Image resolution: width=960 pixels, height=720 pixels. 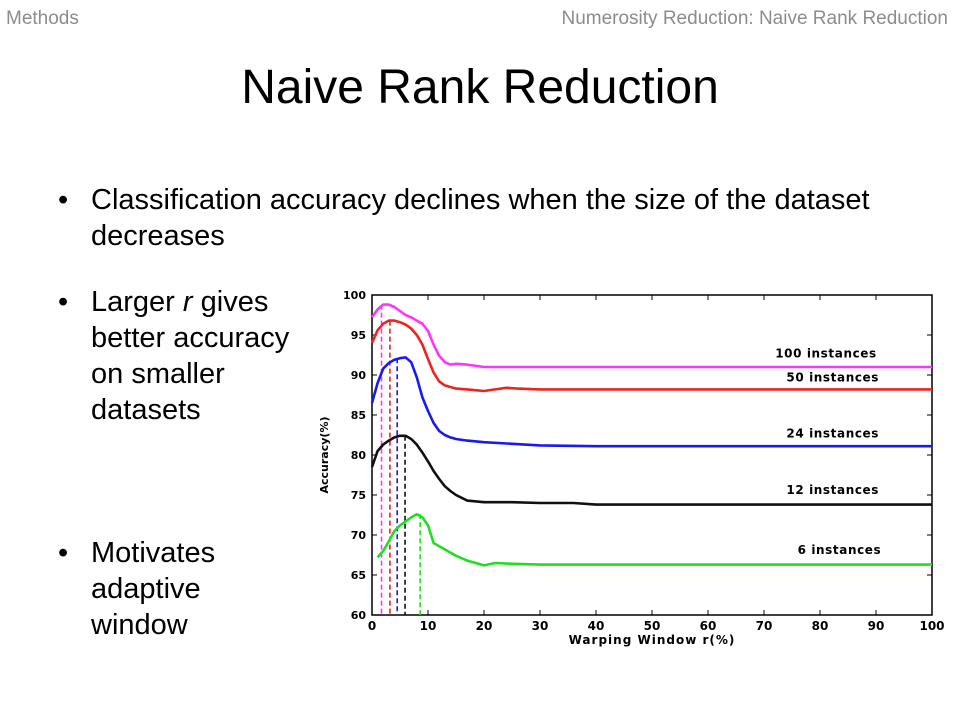 I want to click on x-tick-label: 0, so click(x=372, y=626).